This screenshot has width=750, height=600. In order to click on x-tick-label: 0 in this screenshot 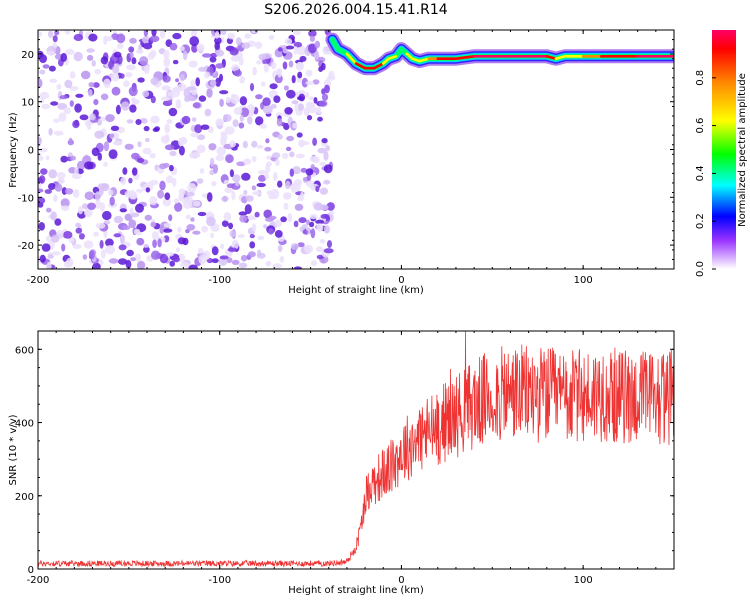, I will do `click(401, 280)`.